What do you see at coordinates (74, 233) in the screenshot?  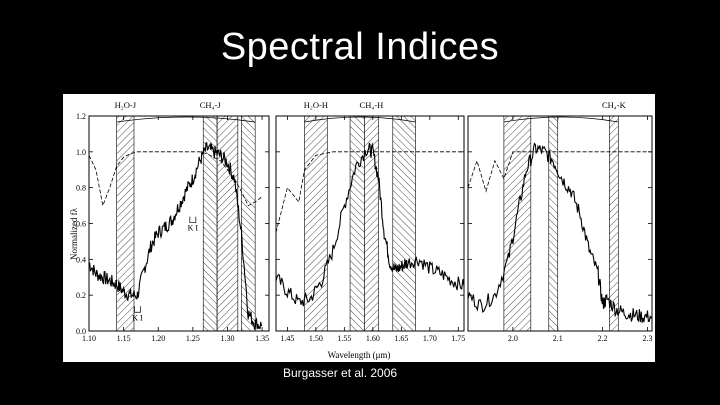 I see `y-axis-label: Normalized fλ` at bounding box center [74, 233].